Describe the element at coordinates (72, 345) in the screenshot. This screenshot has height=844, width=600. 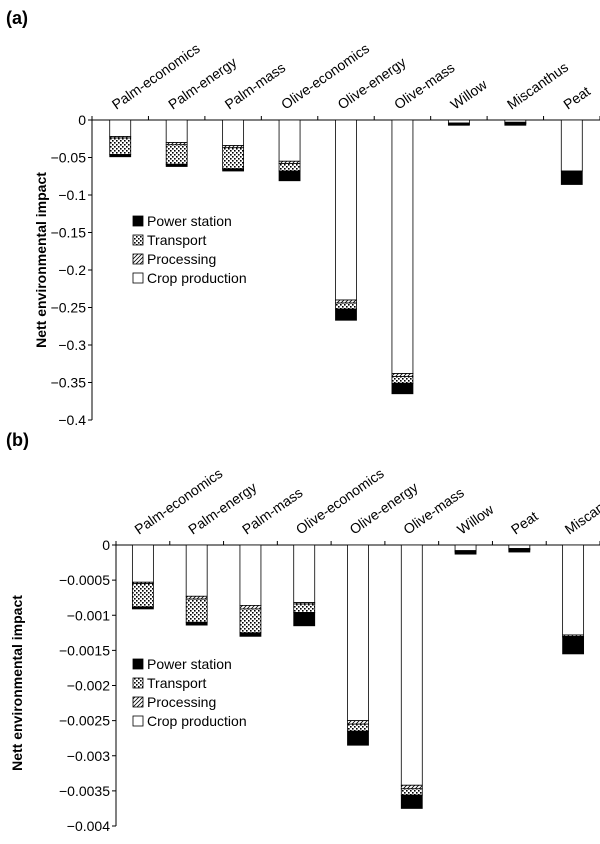
I see `y-tick-label: −0.3` at that location.